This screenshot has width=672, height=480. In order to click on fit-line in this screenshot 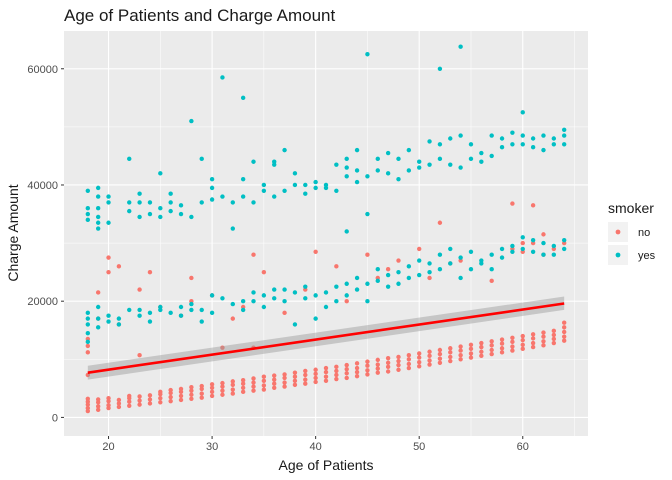, I will do `click(326, 338)`.